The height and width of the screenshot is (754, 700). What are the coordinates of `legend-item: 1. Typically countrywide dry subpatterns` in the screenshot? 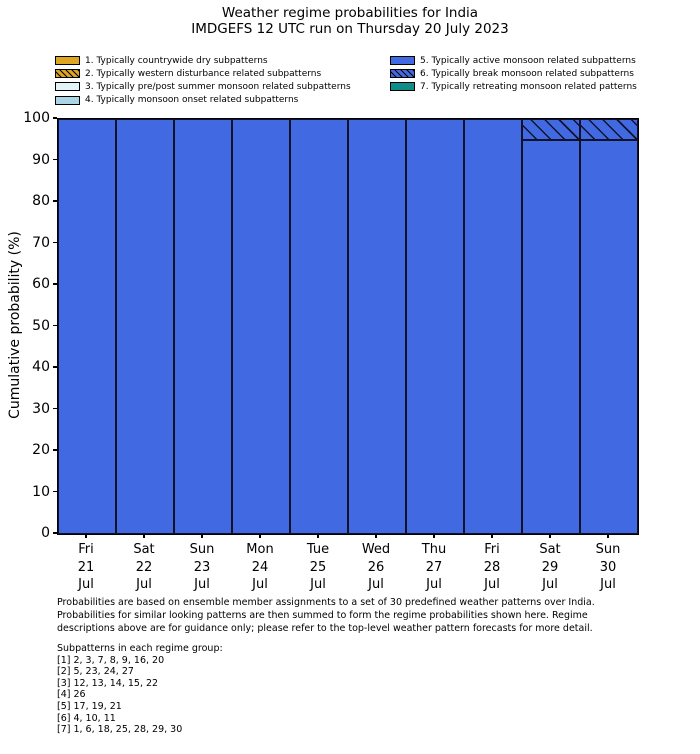 It's located at (203, 61).